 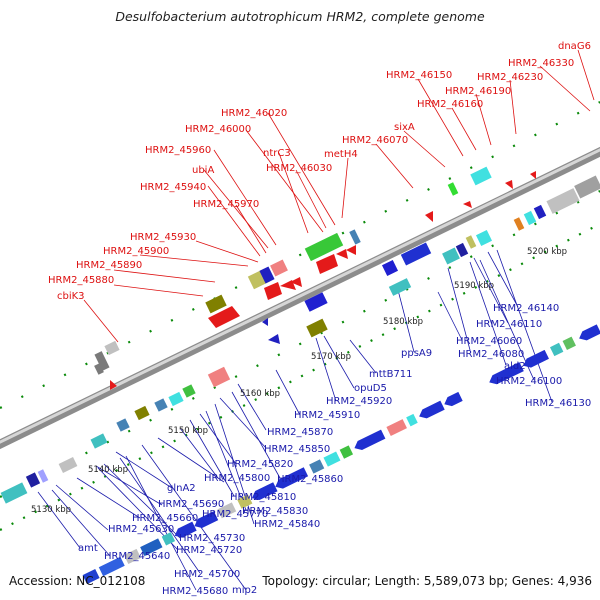 I want to click on tick-label: 5170 kbp, so click(x=331, y=357).